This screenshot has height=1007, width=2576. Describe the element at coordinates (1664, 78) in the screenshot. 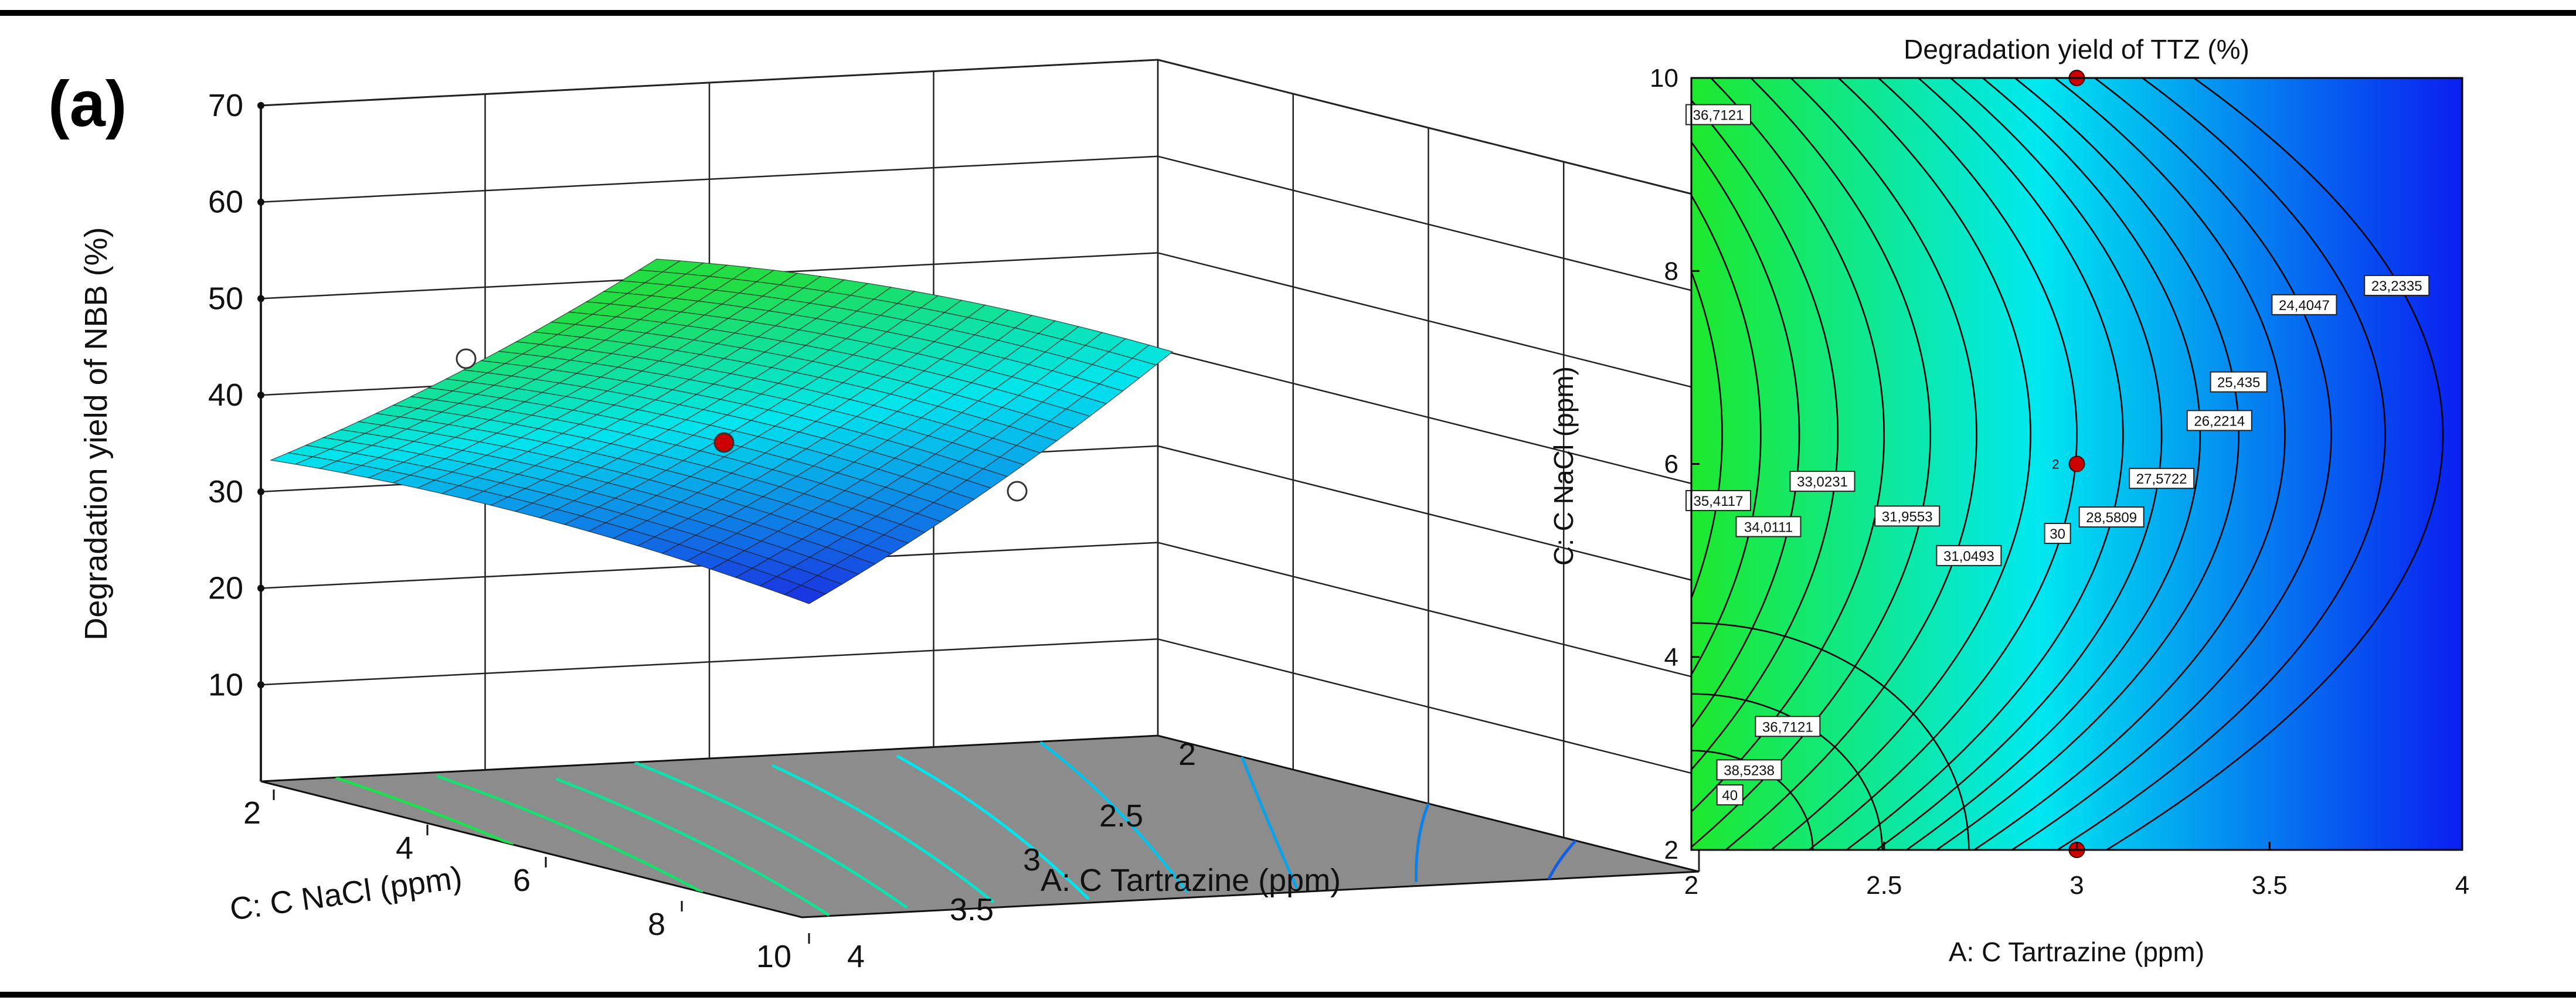

I see `contour-y-tick-label: 10` at that location.